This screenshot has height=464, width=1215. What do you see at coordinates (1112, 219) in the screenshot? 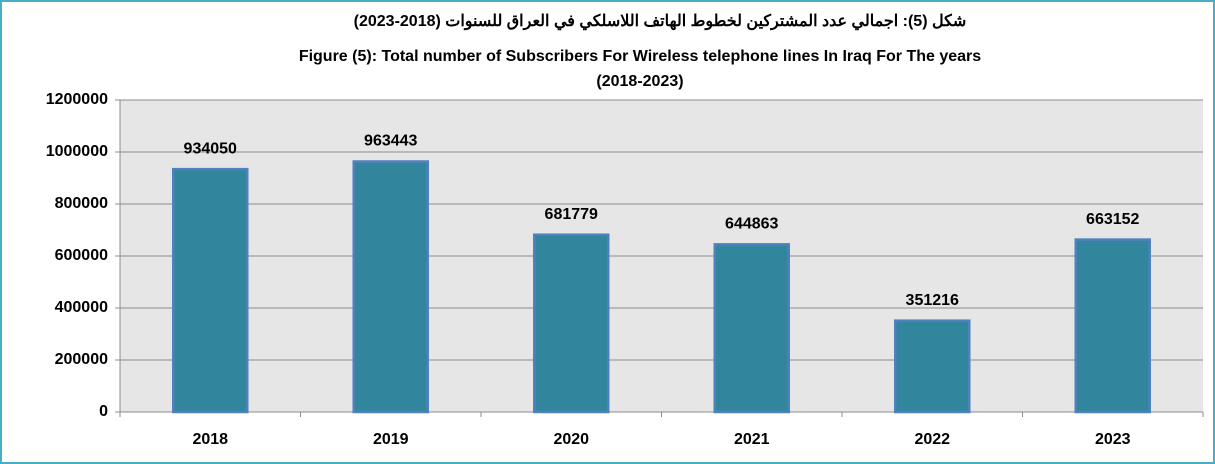
I see `data-label: 663152` at bounding box center [1112, 219].